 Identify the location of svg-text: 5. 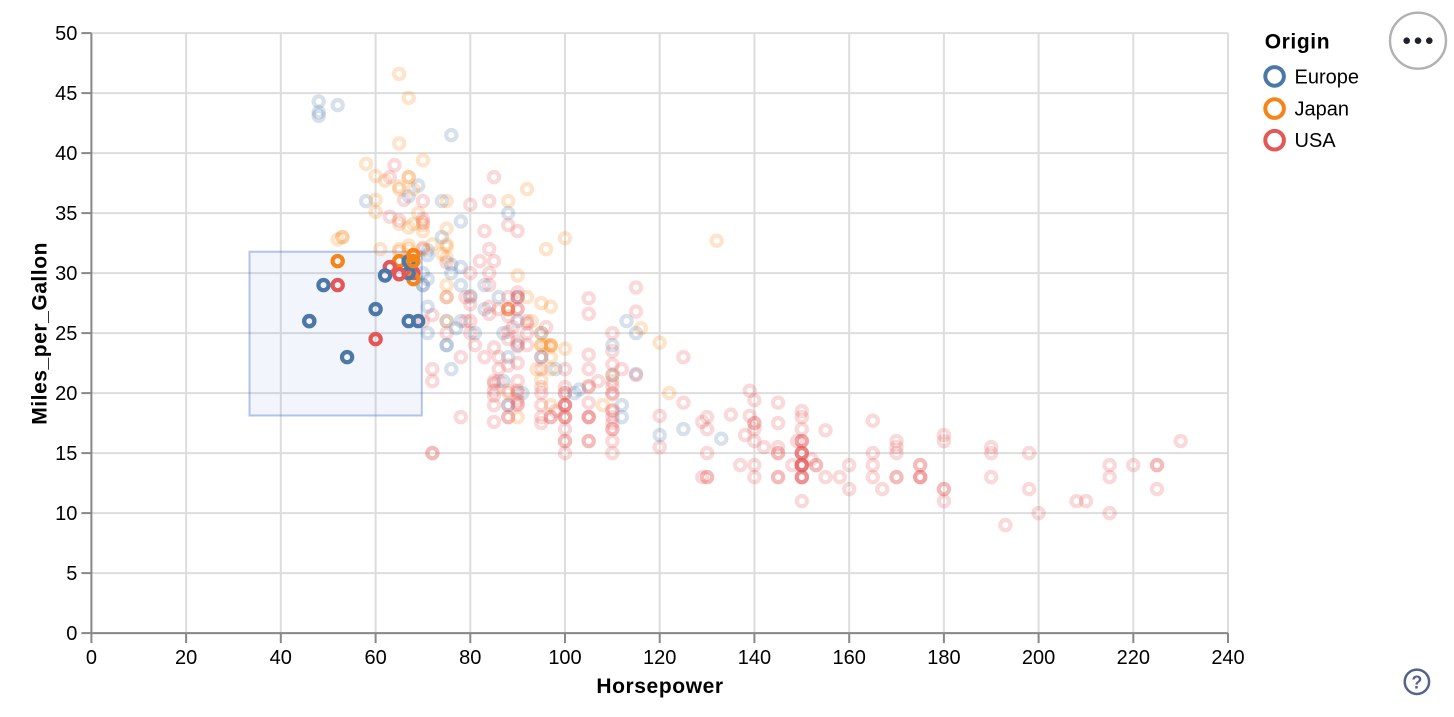
(71, 574).